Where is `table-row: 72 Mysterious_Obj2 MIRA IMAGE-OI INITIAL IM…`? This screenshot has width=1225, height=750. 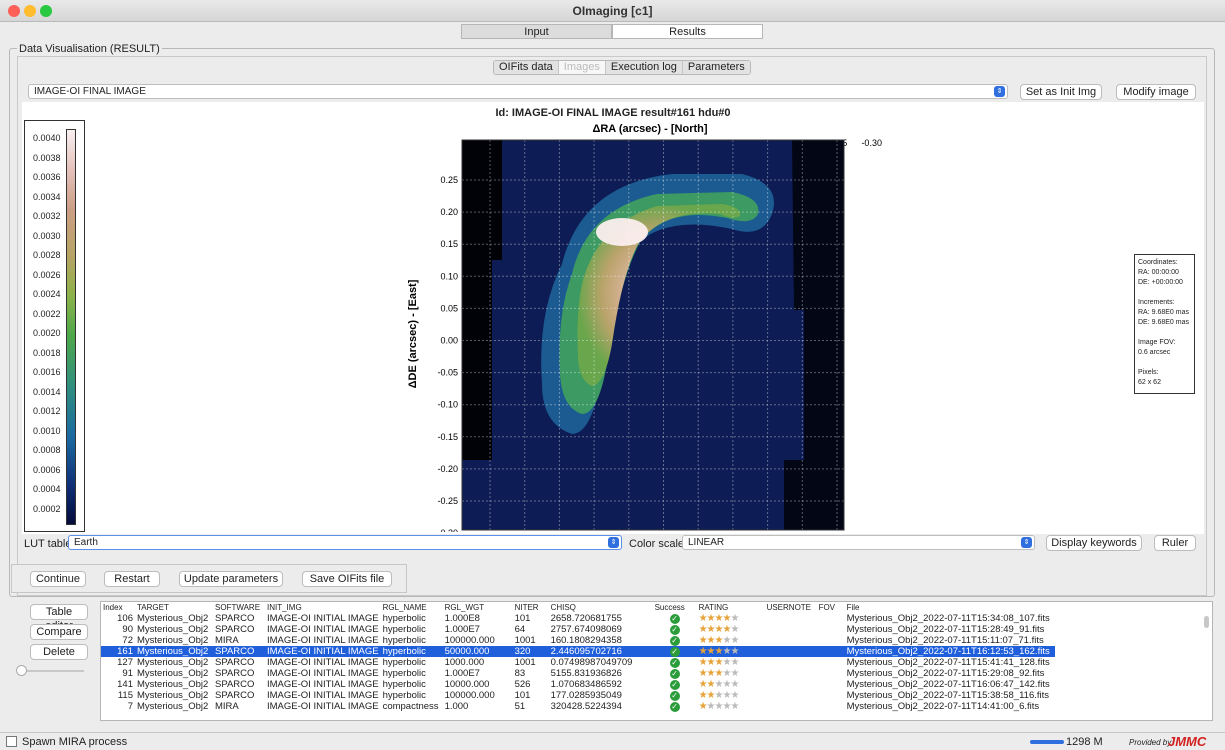
table-row: 72 Mysterious_Obj2 MIRA IMAGE-OI INITIAL IM… is located at coordinates (578, 640).